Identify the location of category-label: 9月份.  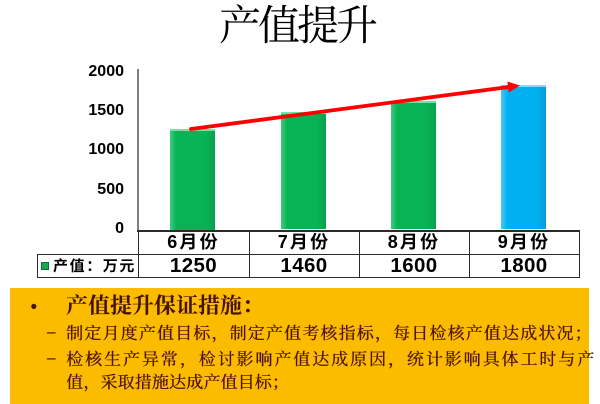
(524, 242).